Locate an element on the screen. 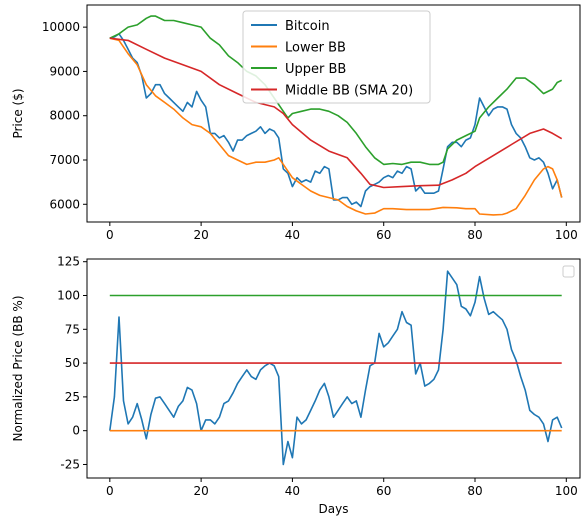 Image resolution: width=586 pixels, height=523 pixels. legend-label: Middle BB (SMA 20) is located at coordinates (349, 91).